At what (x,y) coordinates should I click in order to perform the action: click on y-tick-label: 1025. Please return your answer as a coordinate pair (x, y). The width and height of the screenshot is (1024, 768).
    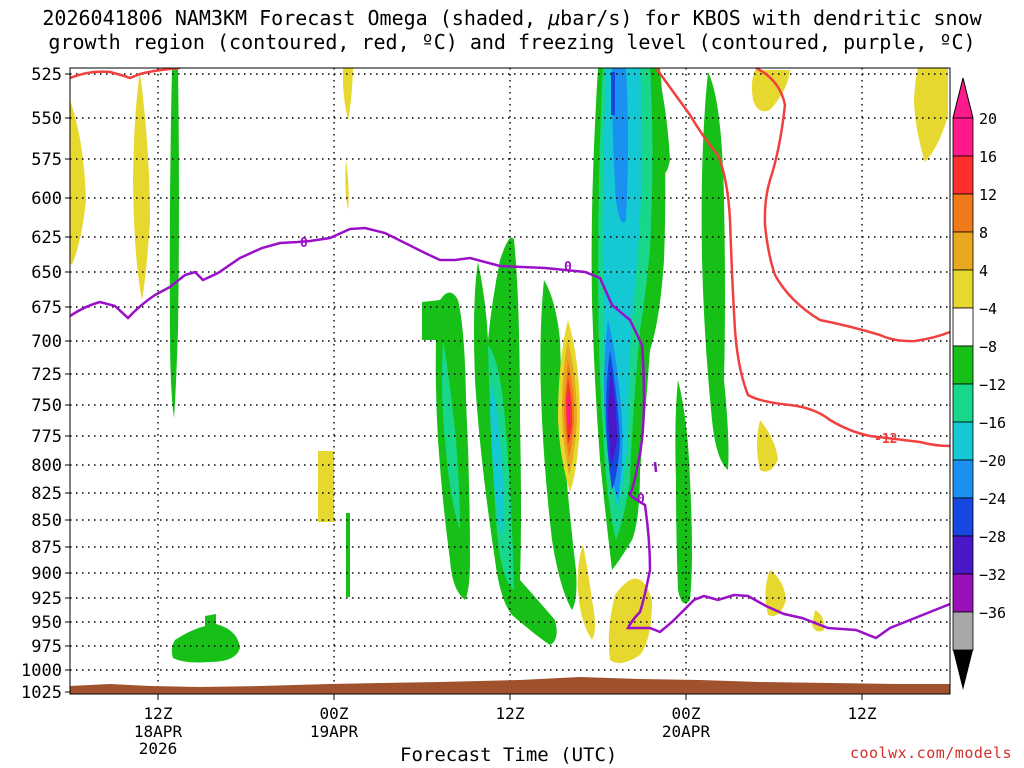
    Looking at the image, I should click on (41, 693).